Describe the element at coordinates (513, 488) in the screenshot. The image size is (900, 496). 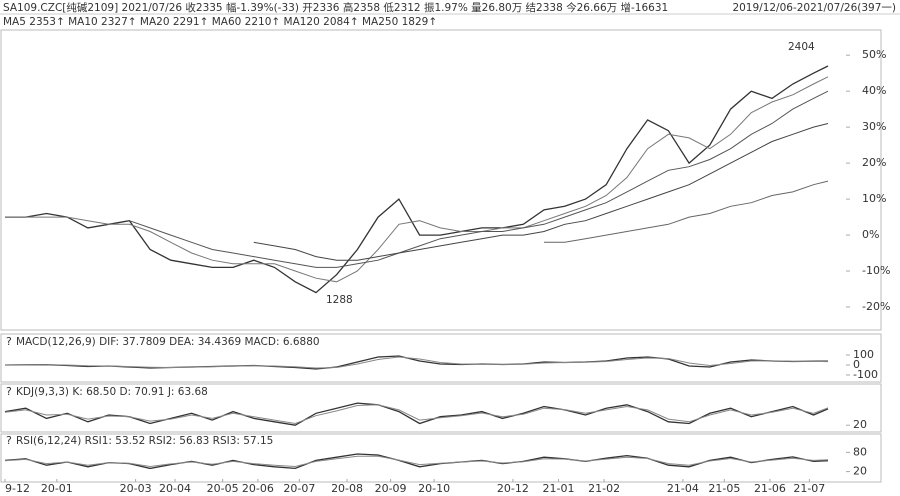
I see `x-tick-label: 20-12` at that location.